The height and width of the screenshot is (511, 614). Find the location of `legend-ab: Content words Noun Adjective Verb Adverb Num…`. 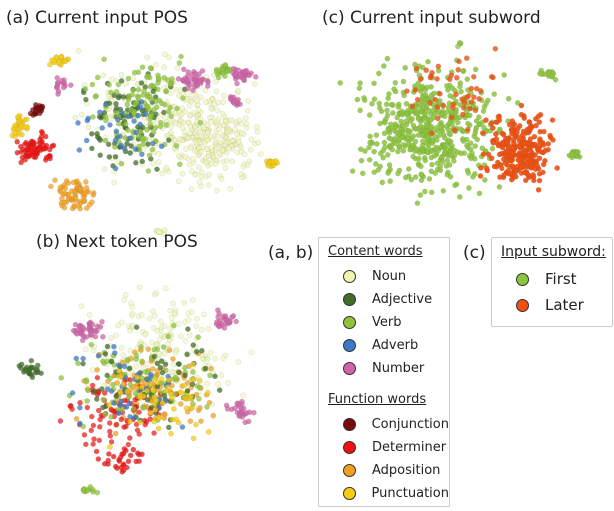

legend-ab: Content words Noun Adjective Verb Adverb Num… is located at coordinates (384, 372).